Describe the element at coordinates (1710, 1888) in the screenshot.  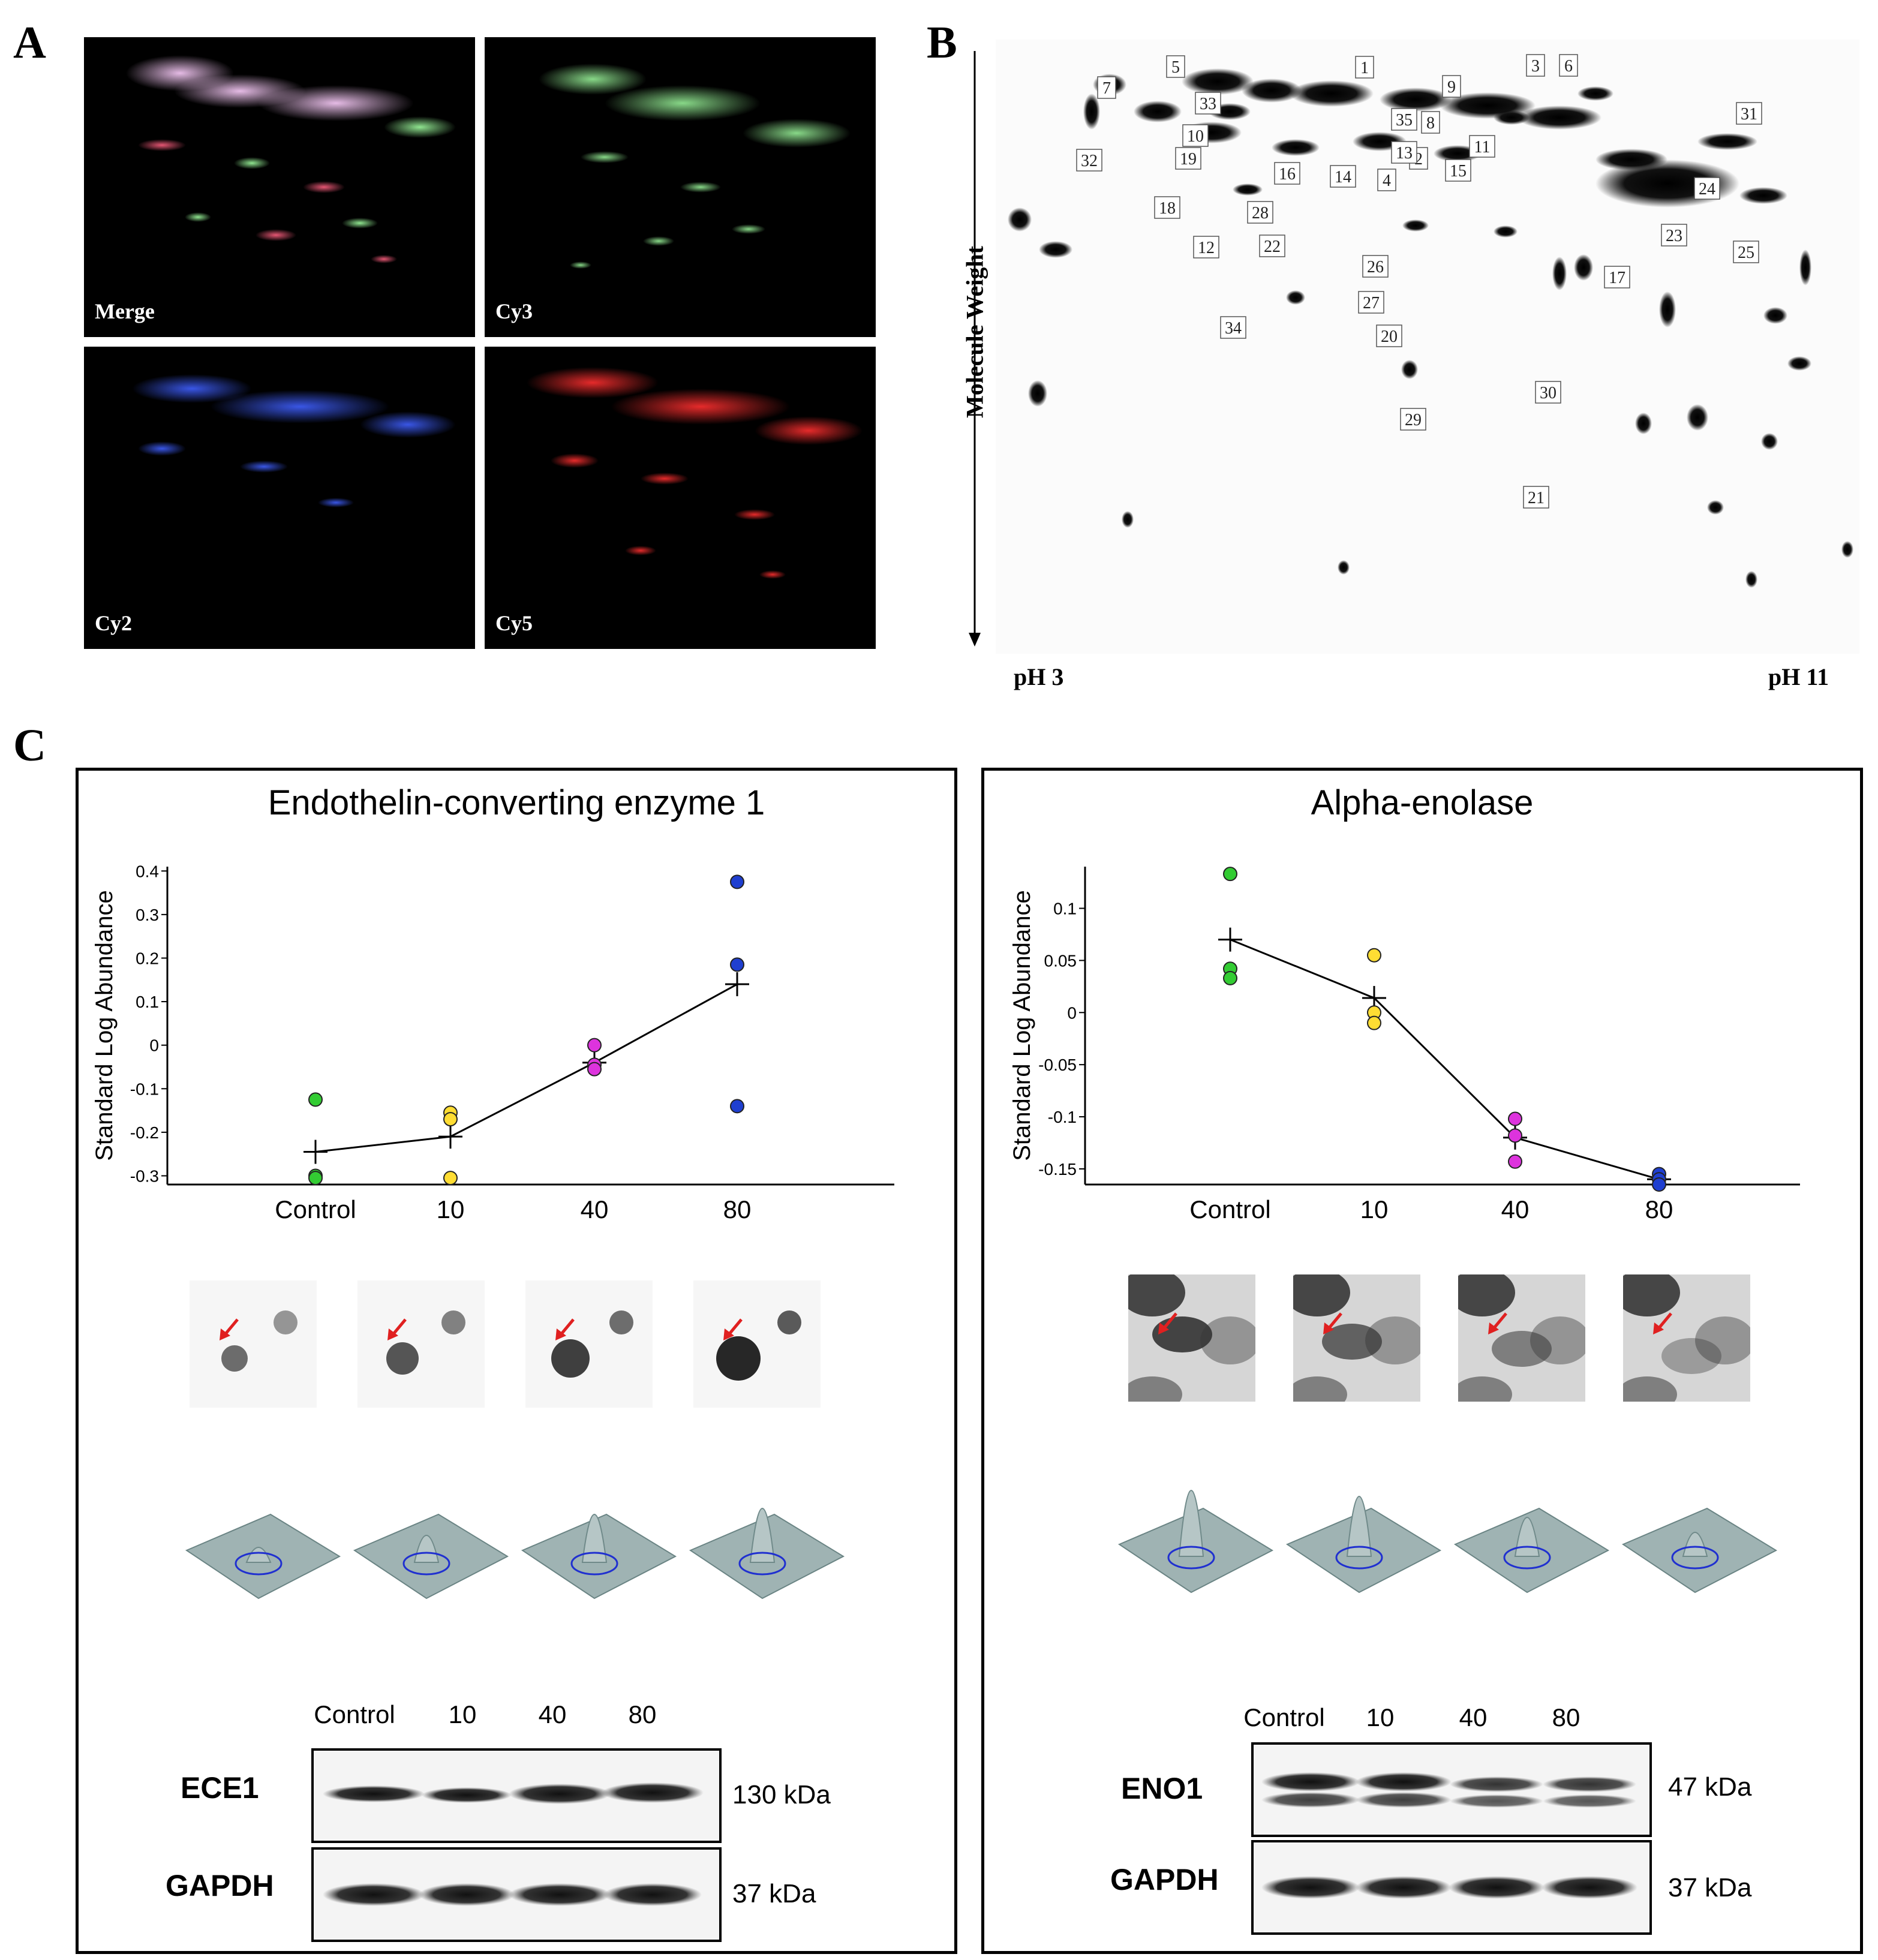
I see `gapdh-kda-right: 37 kDa` at that location.